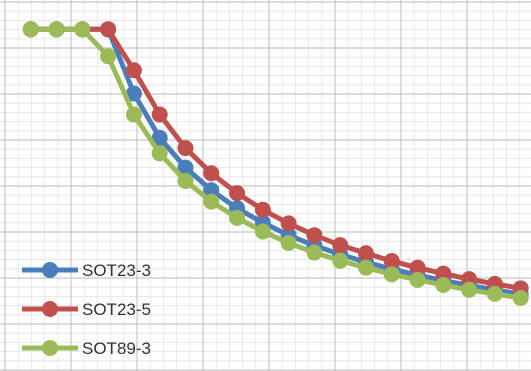 Image resolution: width=531 pixels, height=371 pixels. What do you see at coordinates (116, 309) in the screenshot?
I see `legend-label: SOT23-5` at bounding box center [116, 309].